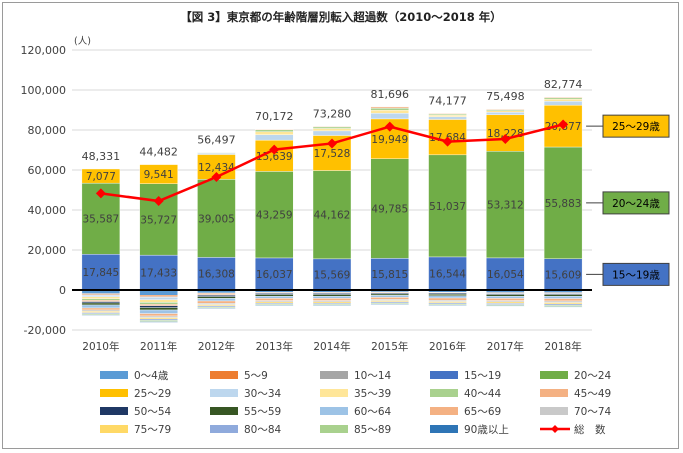 Image resolution: width=683 pixels, height=453 pixels. Describe the element at coordinates (45, 330) in the screenshot. I see `y-tick-label: -20,000` at that location.